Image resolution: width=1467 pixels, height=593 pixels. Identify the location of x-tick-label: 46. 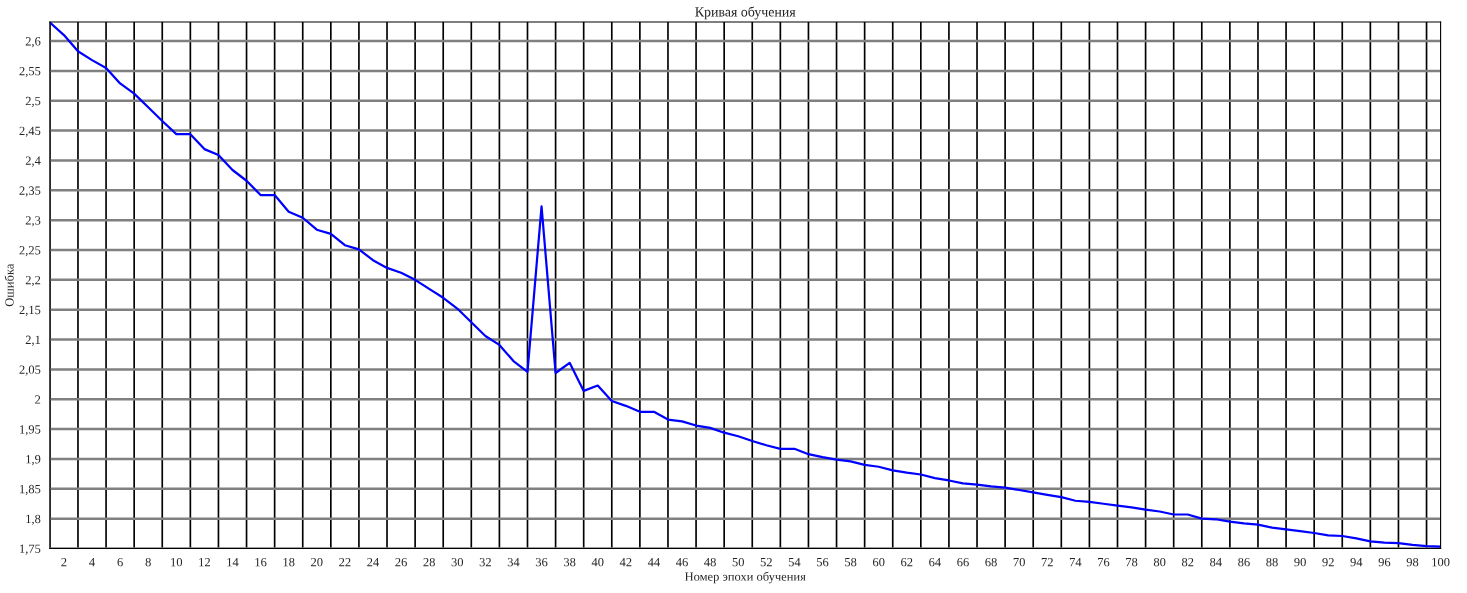
(682, 562).